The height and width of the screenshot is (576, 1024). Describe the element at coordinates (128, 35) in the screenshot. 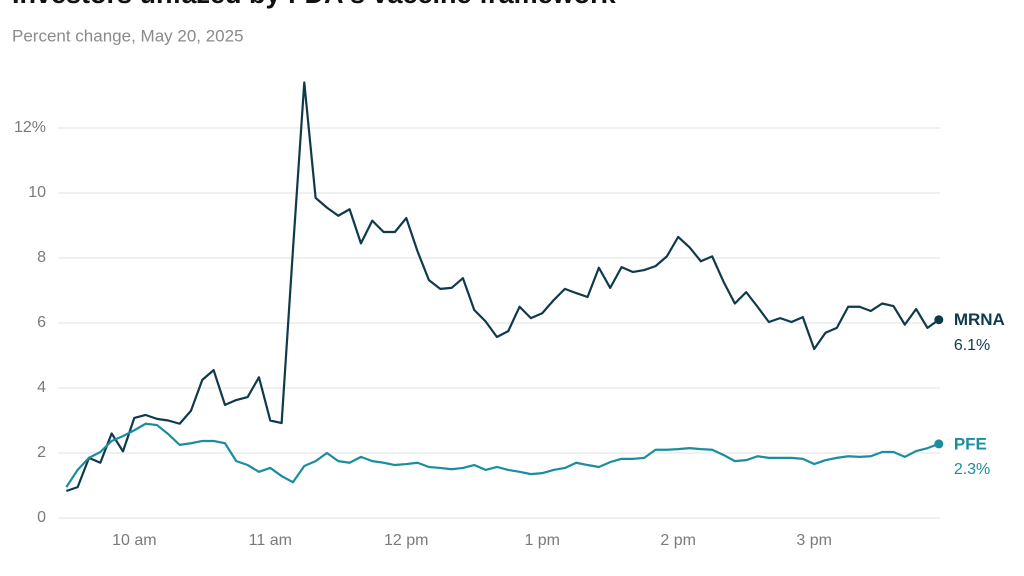

I see `chart-subtitle: Percent change, May 20, 2025` at that location.